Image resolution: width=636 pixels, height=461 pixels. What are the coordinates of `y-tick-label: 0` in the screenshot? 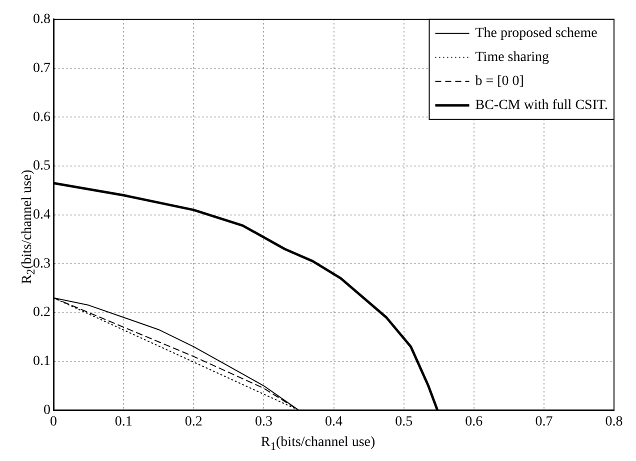 It's located at (47, 410).